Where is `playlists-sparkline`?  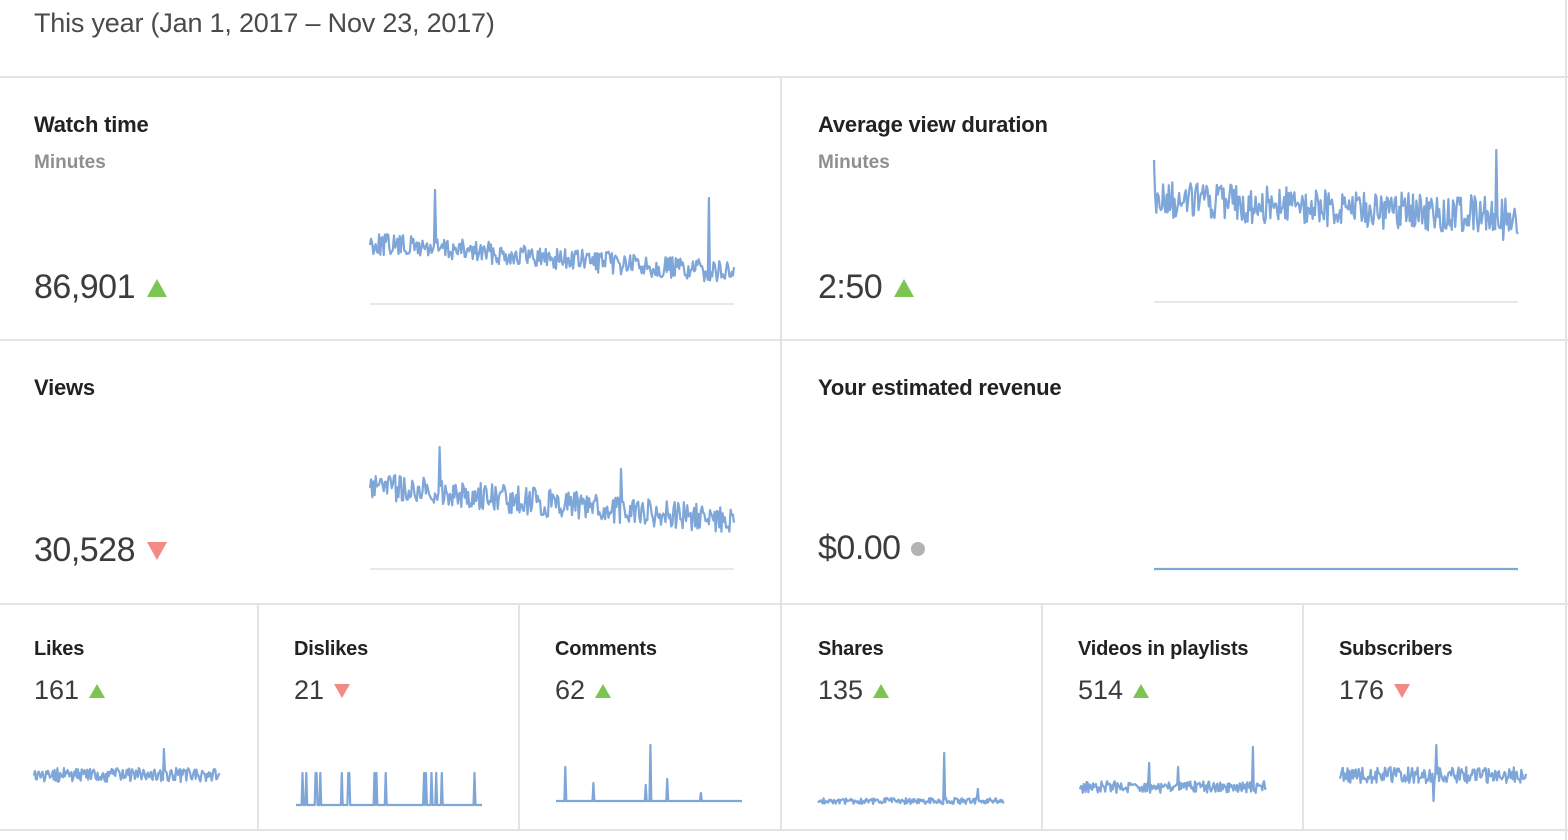 playlists-sparkline is located at coordinates (1172, 769).